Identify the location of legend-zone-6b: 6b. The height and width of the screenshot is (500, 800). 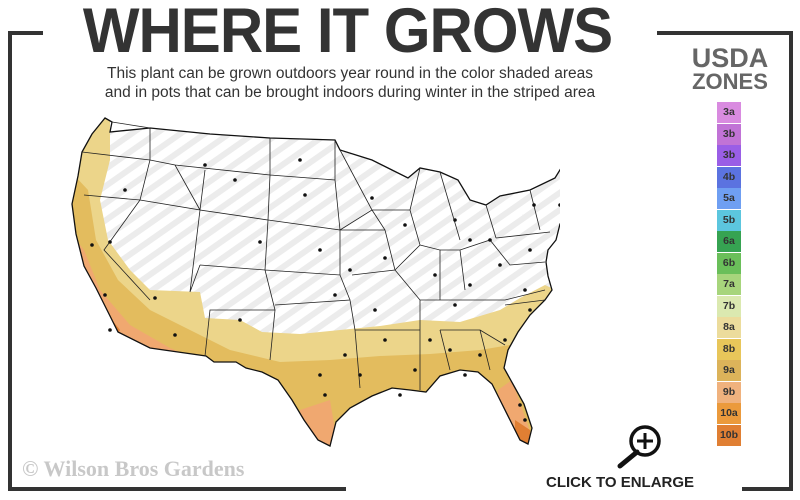
(729, 263).